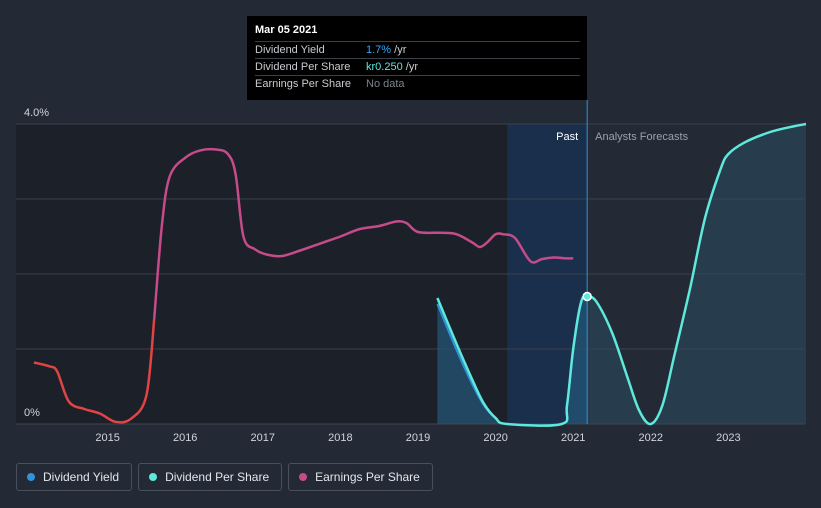  I want to click on earnings-per-share-dot-icon, so click(303, 477).